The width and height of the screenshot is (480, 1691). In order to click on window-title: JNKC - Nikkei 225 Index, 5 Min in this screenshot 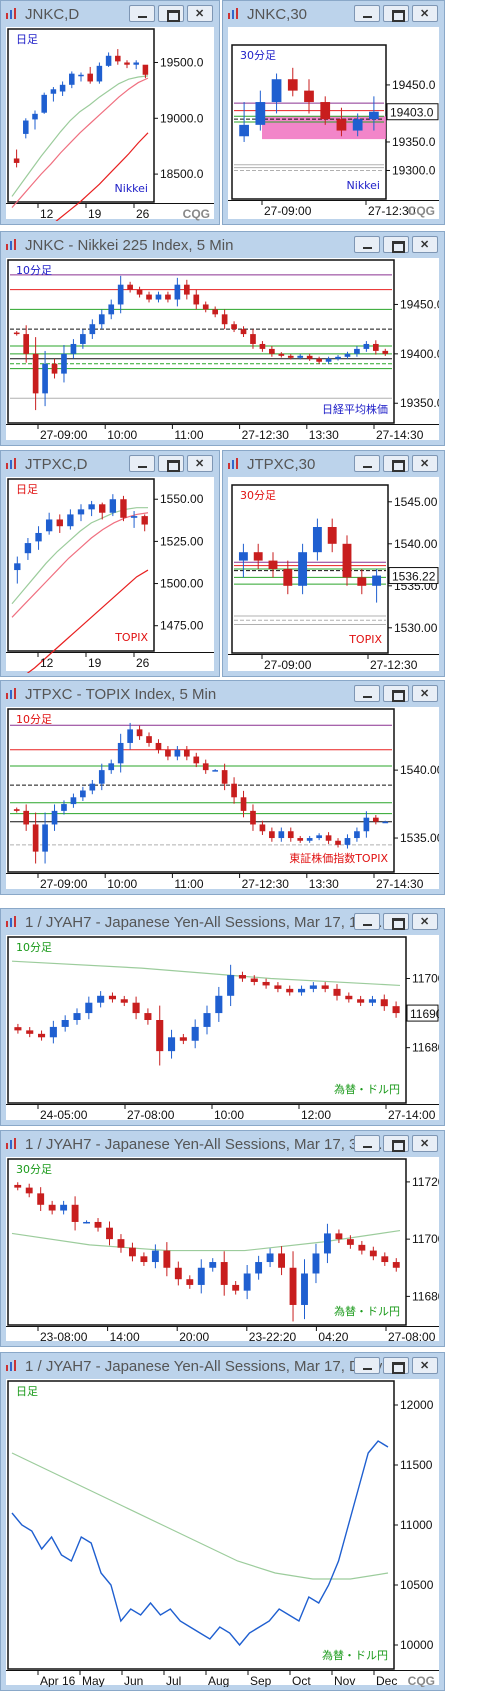, I will do `click(129, 245)`.